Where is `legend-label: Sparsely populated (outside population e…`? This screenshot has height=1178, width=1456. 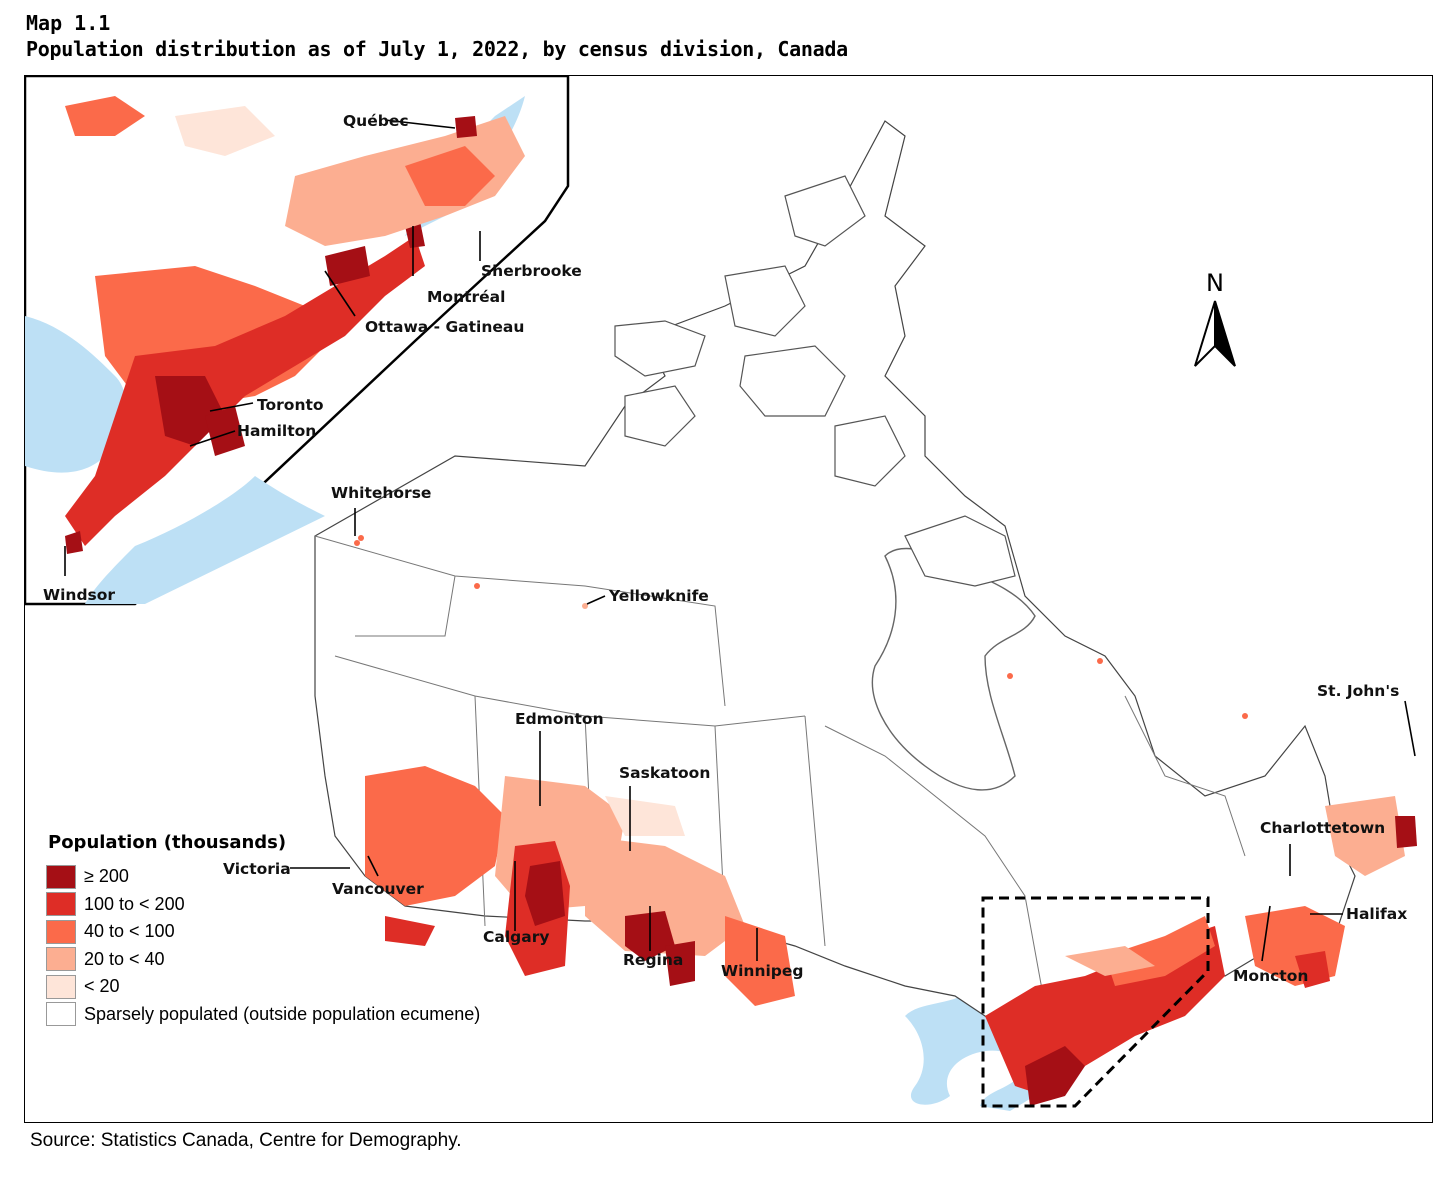
legend-label: Sparsely populated (outside population e… is located at coordinates (282, 1013).